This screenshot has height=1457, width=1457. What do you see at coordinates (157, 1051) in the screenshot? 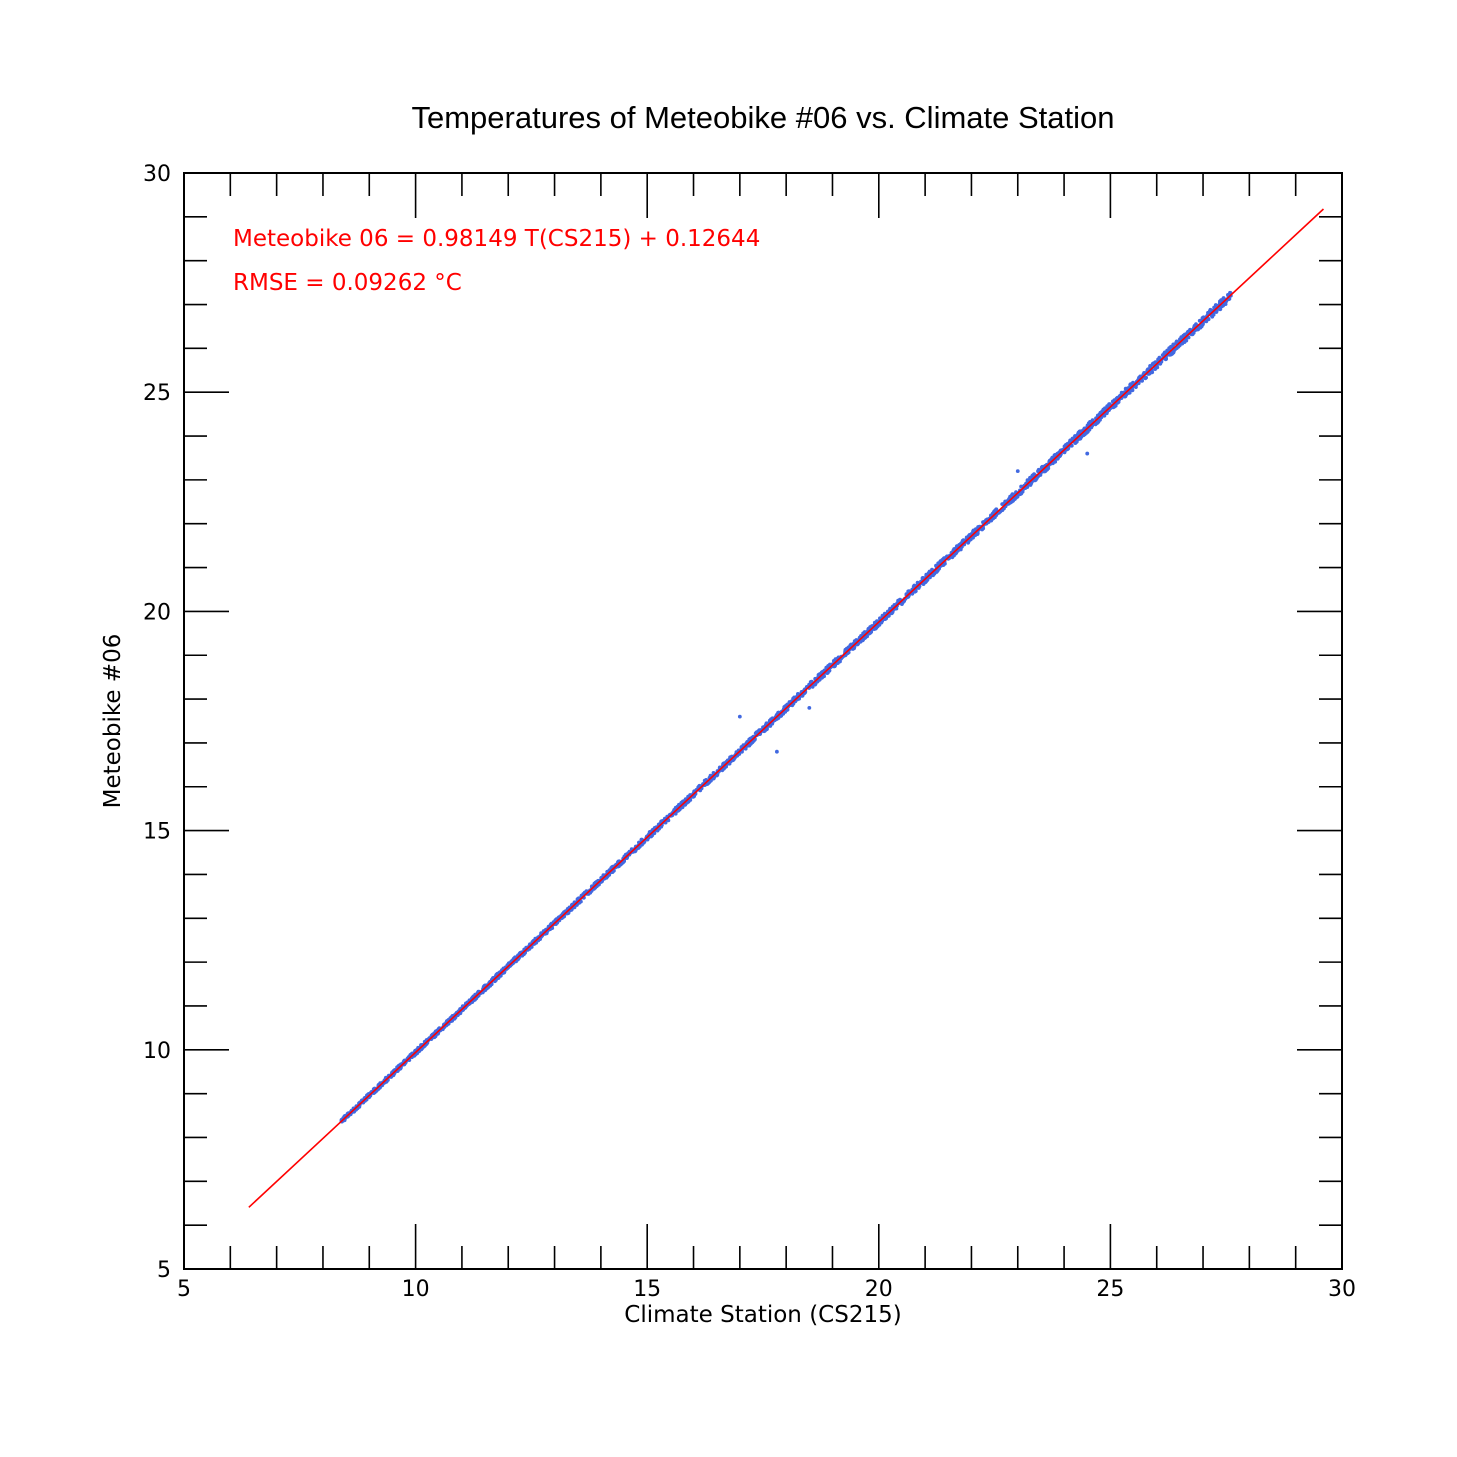
I see `y-tick-label: 10` at bounding box center [157, 1051].